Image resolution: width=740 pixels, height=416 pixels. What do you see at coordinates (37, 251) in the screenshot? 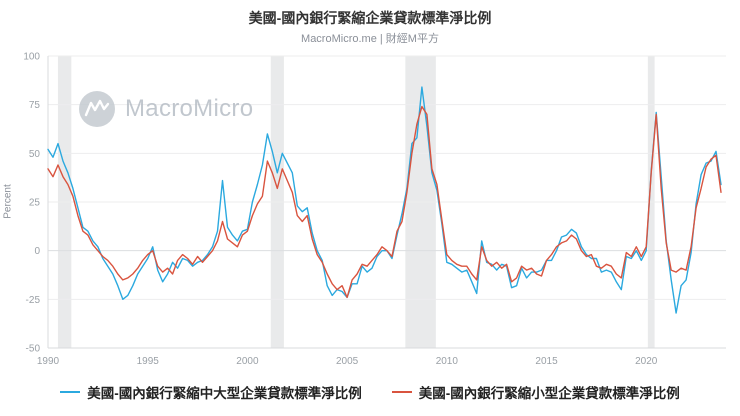
I see `y-tick-label: 0` at bounding box center [37, 251].